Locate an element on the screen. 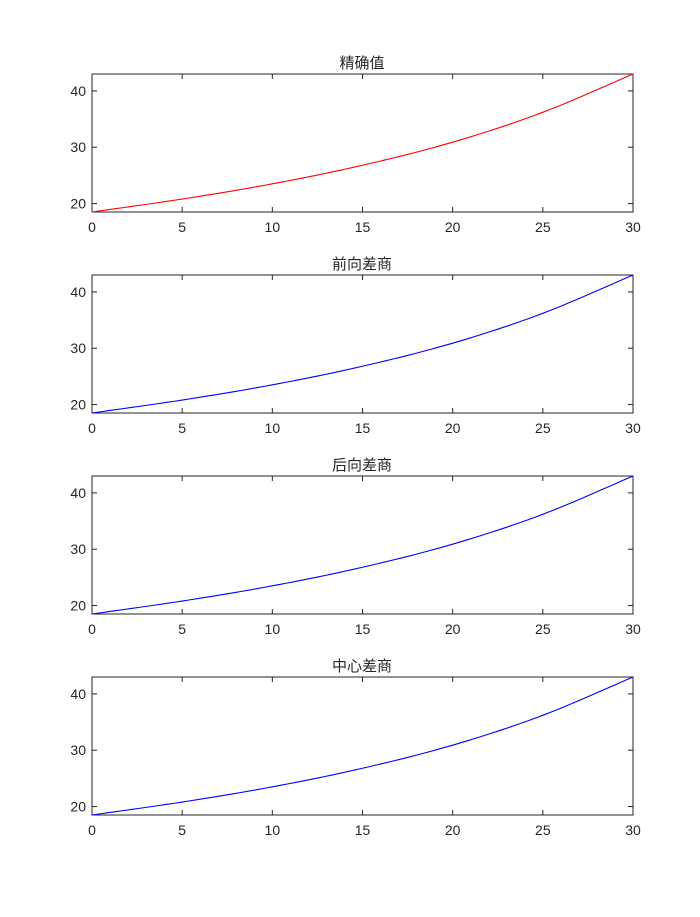 The width and height of the screenshot is (700, 917). subplot-title: 中心差商 is located at coordinates (362, 666).